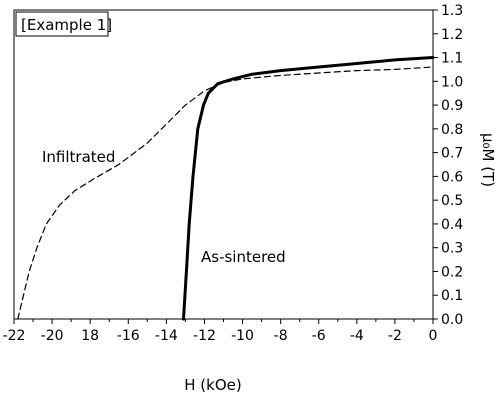  Describe the element at coordinates (204, 336) in the screenshot. I see `x-tick-label: -12` at that location.